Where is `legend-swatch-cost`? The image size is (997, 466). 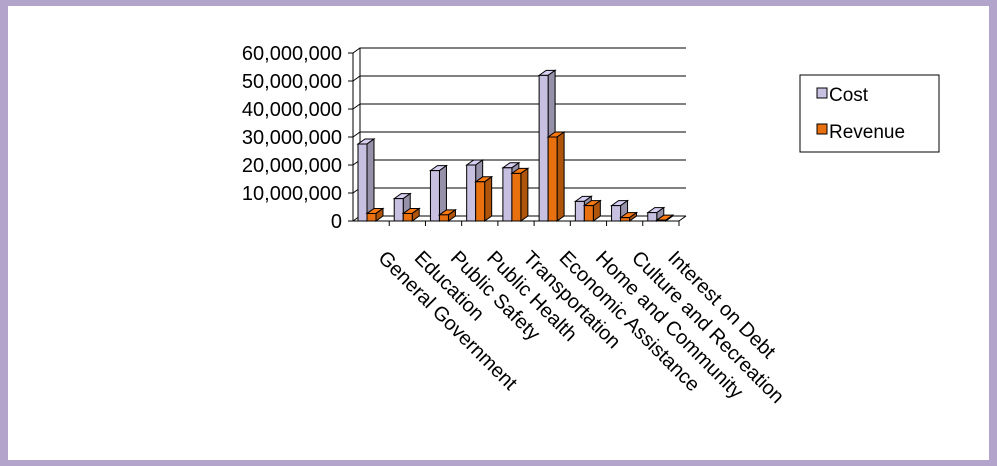 legend-swatch-cost is located at coordinates (822, 93).